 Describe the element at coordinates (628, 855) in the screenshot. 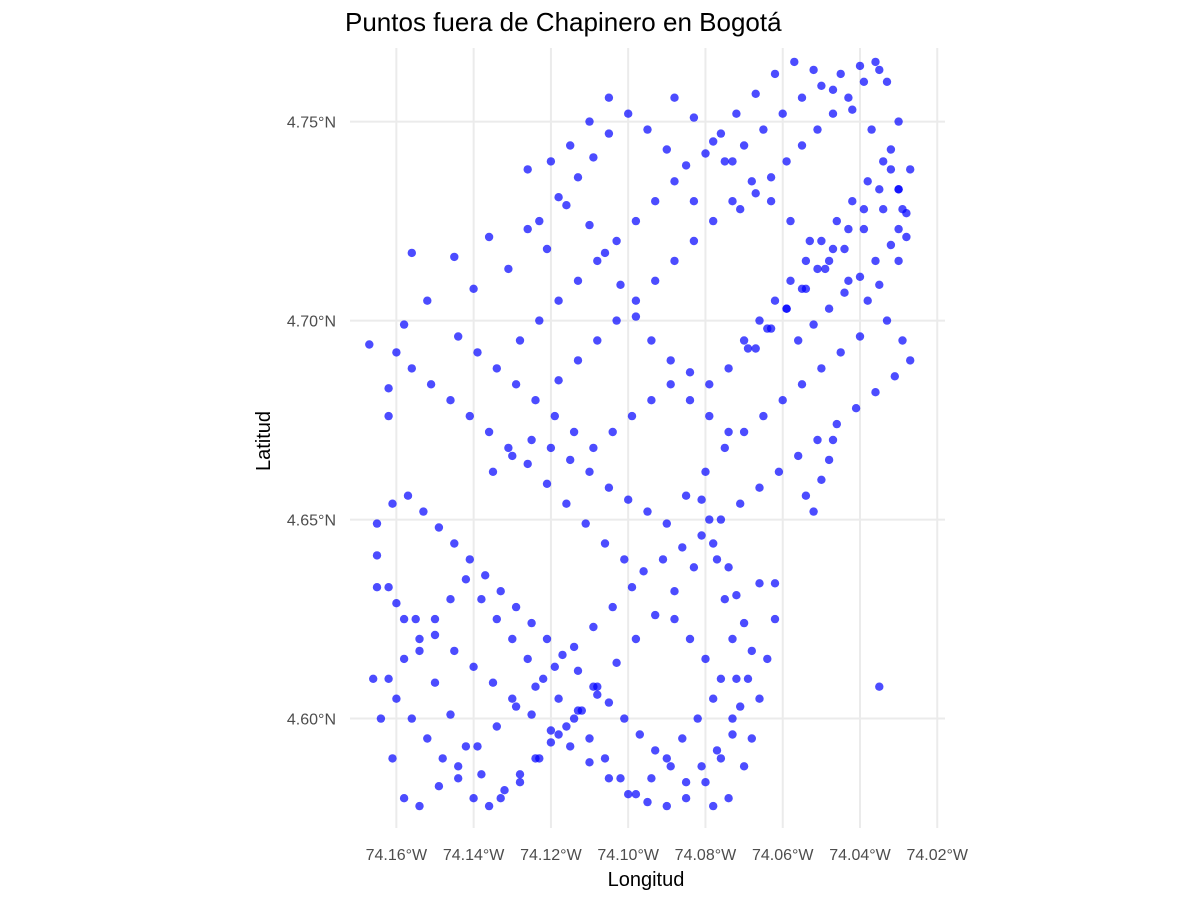

I see `x-tick-label: 74.10°W` at that location.